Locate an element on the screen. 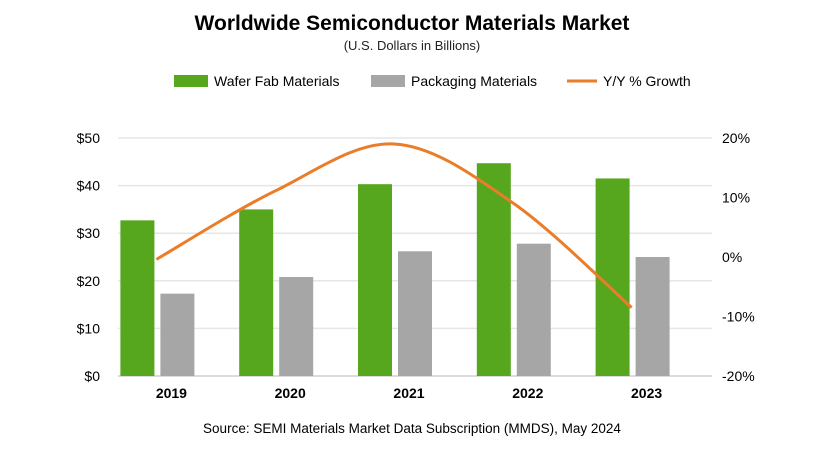 This screenshot has width=824, height=460. left-tick-label: $40 is located at coordinates (89, 186).